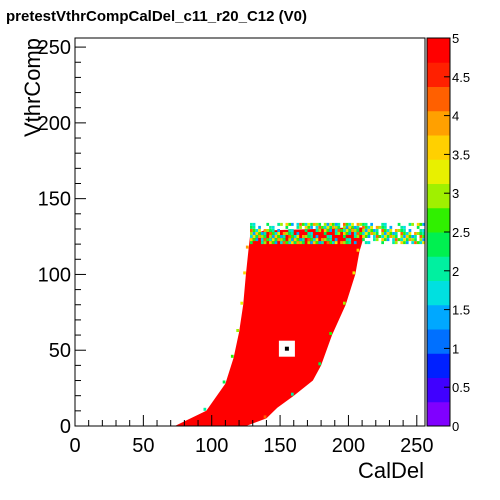 Image resolution: width=500 pixels, height=500 pixels. Describe the element at coordinates (62, 237) in the screenshot. I see `y-axis: 0 50 100 150 200 250` at that location.